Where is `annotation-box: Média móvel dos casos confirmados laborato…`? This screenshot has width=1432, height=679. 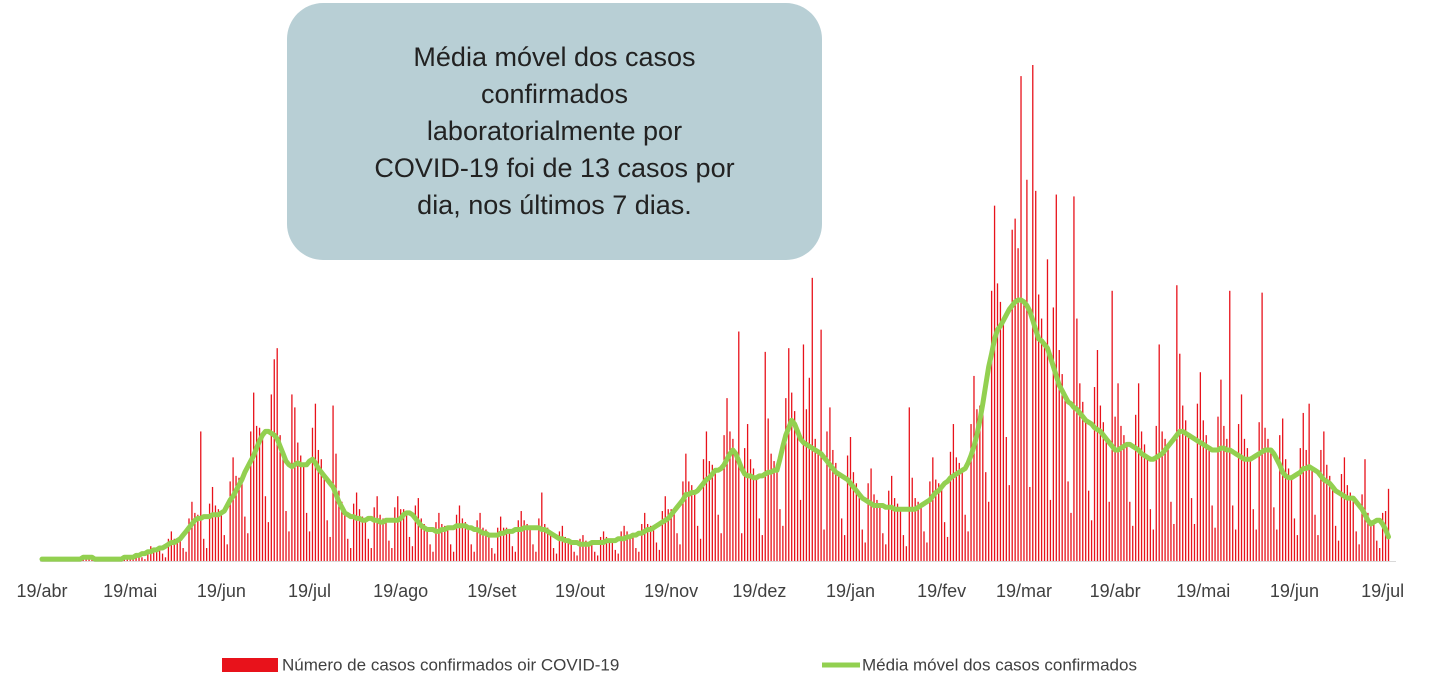
annotation-box: Média móvel dos casos confirmados laborato… is located at coordinates (554, 131).